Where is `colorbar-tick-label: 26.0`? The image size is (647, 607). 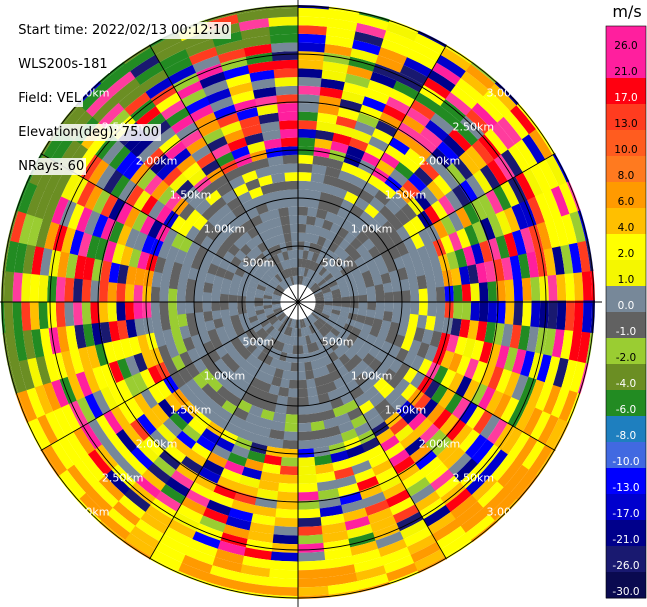
colorbar-tick-label: 26.0 is located at coordinates (625, 46).